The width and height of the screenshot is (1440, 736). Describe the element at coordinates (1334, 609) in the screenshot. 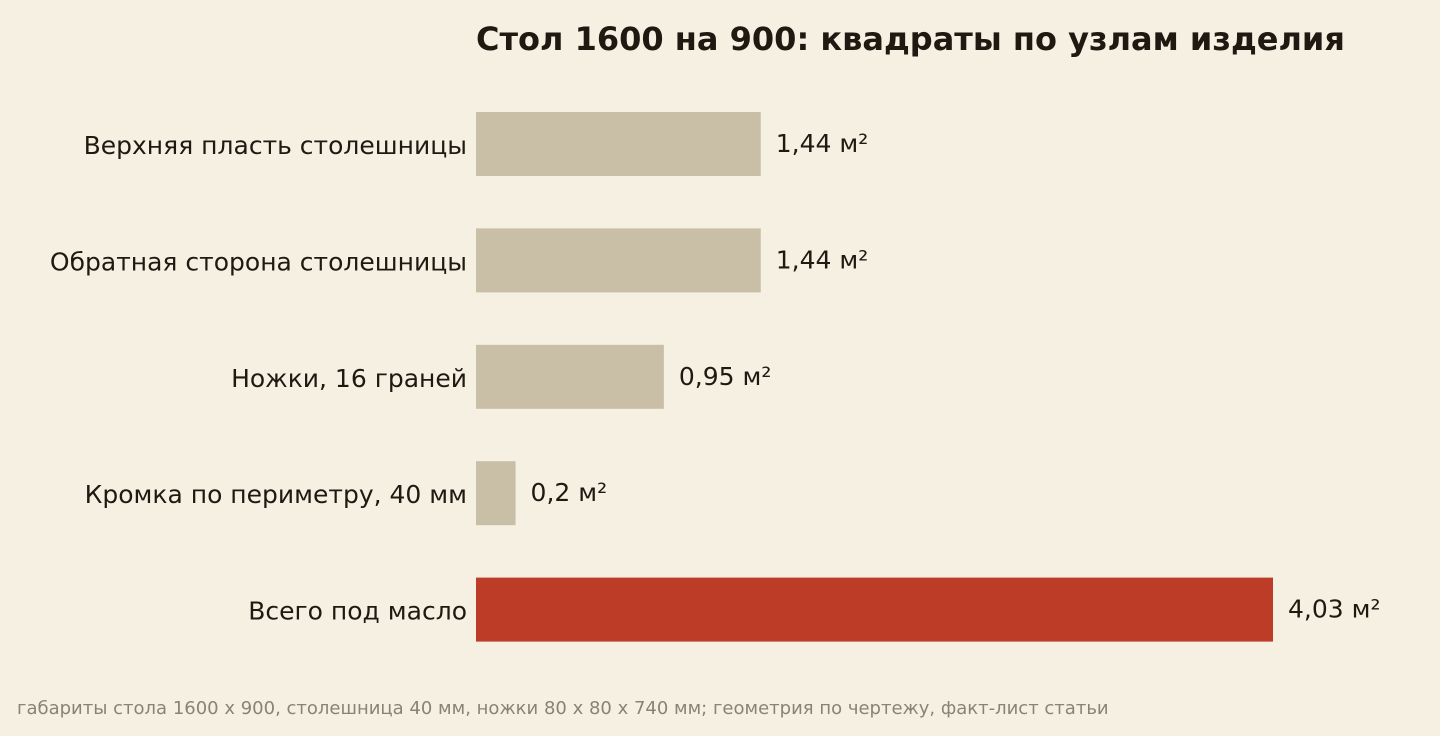

I see `value-label: 4,03 м²` at that location.